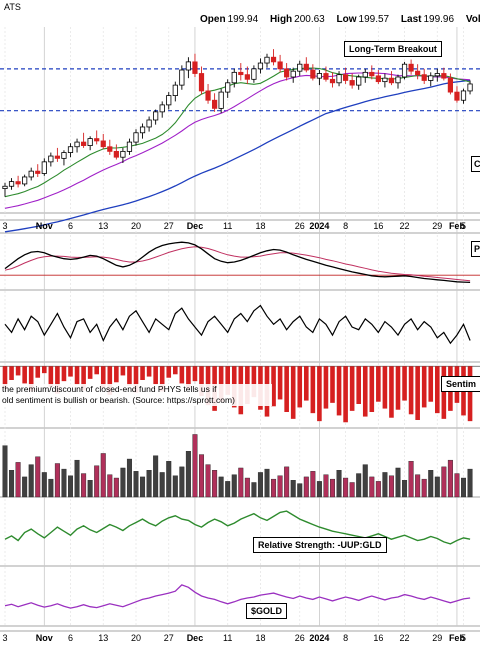  I want to click on x-tick-label: 2024, so click(319, 226).